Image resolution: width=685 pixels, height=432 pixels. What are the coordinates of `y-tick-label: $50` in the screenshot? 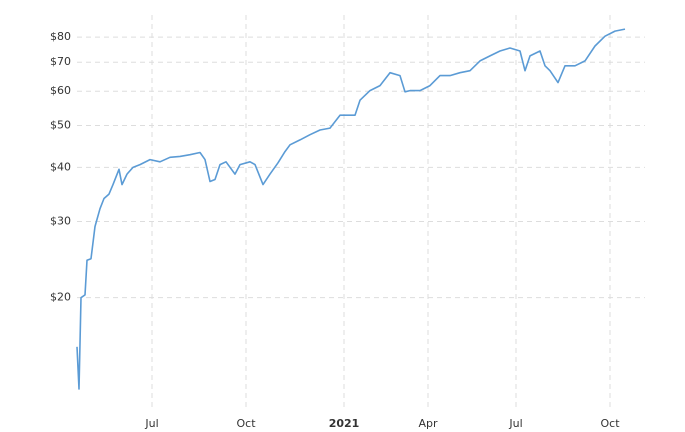 It's located at (60, 124).